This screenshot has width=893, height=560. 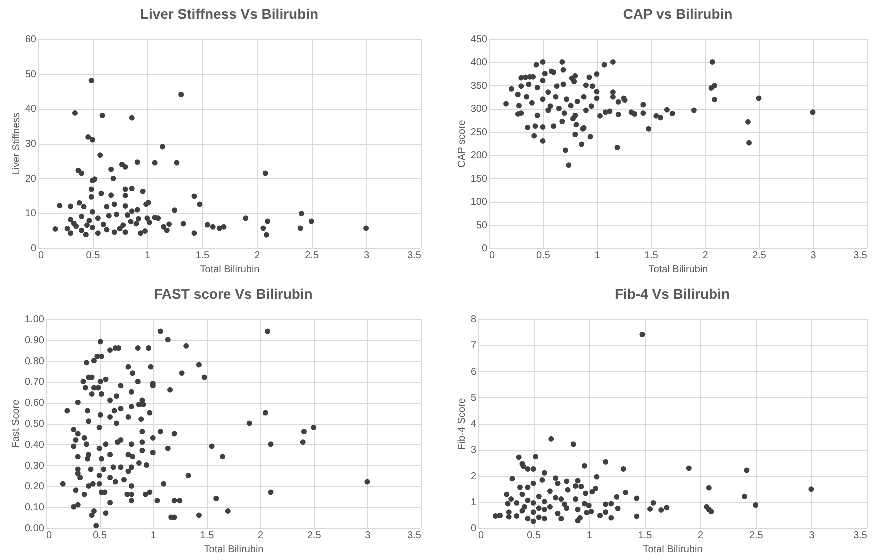 I want to click on y-tick-label: 1.00, so click(x=35, y=320).